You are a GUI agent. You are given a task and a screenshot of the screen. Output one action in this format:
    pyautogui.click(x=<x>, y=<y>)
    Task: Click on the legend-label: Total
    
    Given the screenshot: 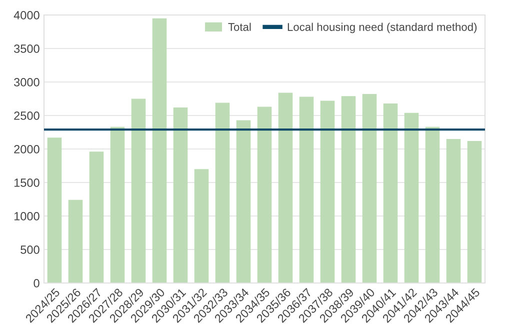 What is the action you would take?
    pyautogui.click(x=239, y=26)
    